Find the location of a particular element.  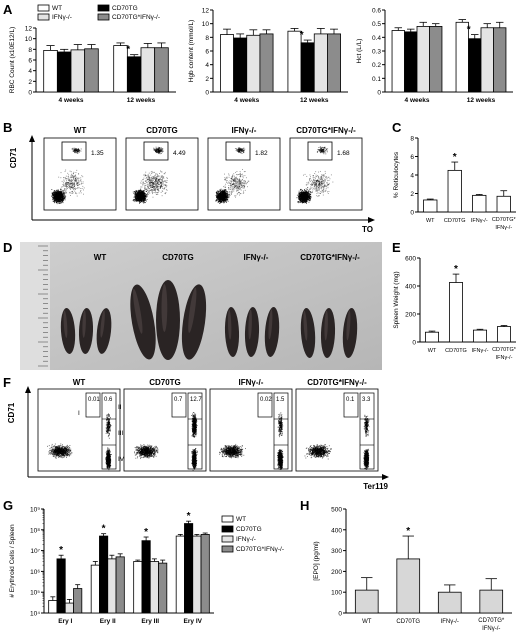

y-tick-label: 0 is located at coordinates (207, 93).